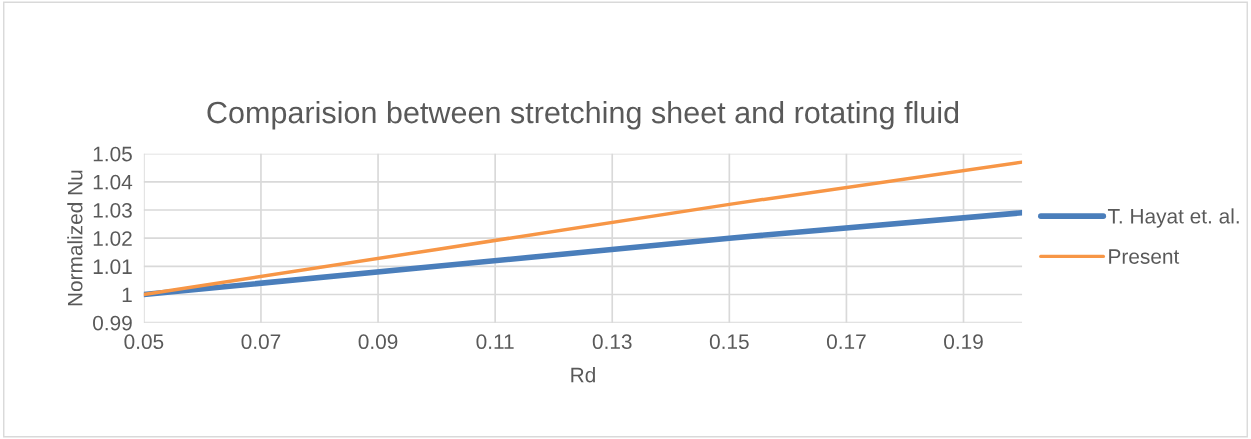  I want to click on y-tick-label: 1.05, so click(112, 154).